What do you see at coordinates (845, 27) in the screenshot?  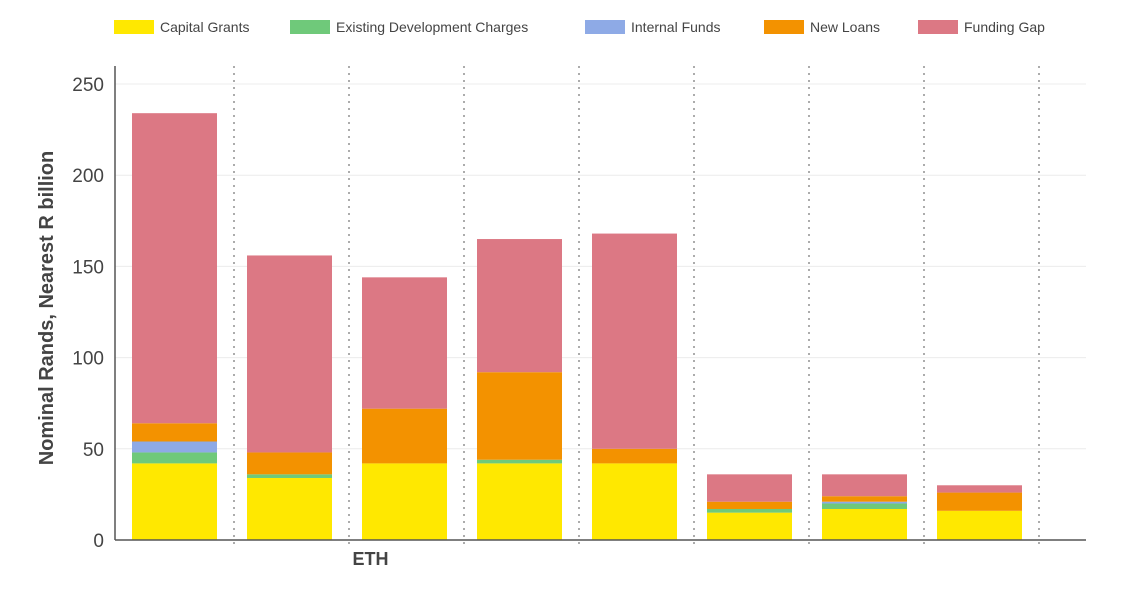 I see `legend-label: New Loans` at bounding box center [845, 27].